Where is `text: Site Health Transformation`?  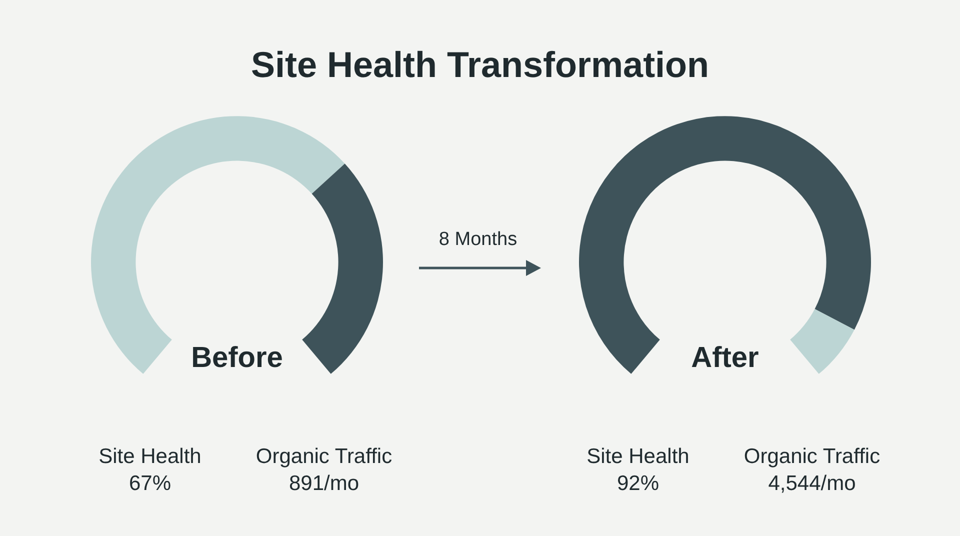 text: Site Health Transformation is located at coordinates (480, 65).